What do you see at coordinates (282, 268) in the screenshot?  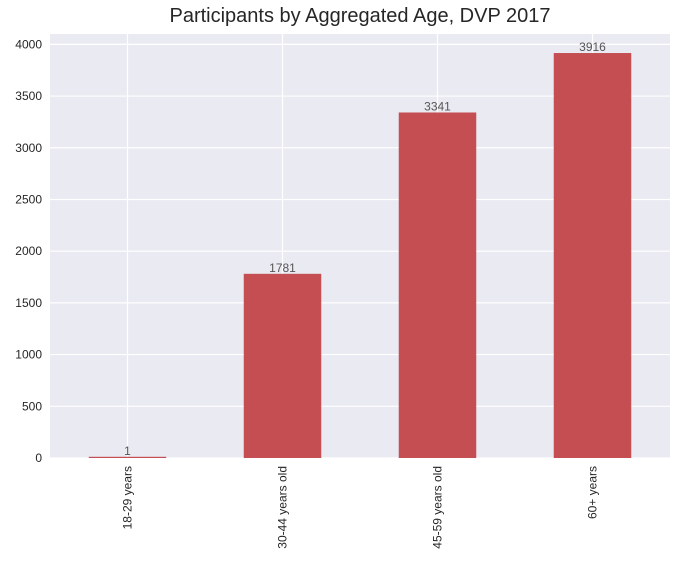 I see `data-label: 1781` at bounding box center [282, 268].